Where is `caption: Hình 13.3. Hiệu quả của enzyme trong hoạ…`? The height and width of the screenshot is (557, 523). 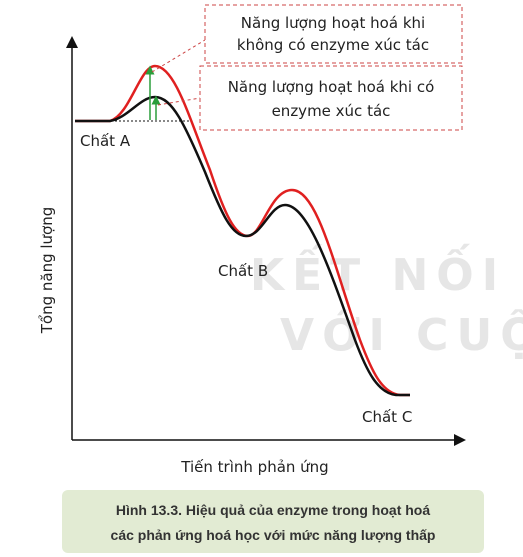 caption: Hình 13.3. Hiệu quả của enzyme trong hoạ… is located at coordinates (273, 510).